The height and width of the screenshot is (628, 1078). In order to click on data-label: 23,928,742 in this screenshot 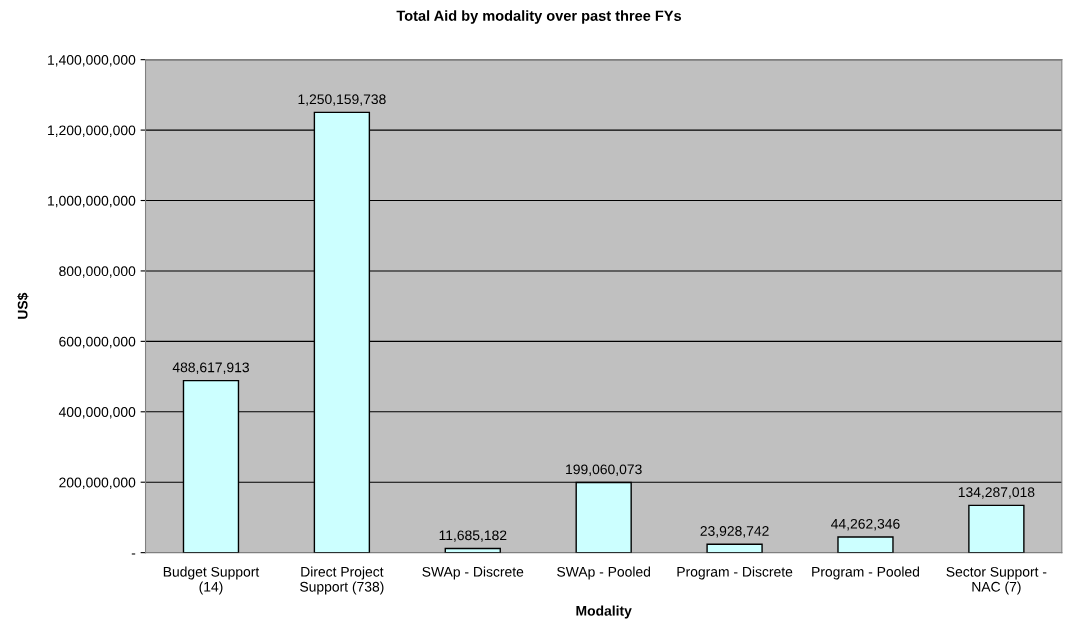, I will do `click(734, 532)`.